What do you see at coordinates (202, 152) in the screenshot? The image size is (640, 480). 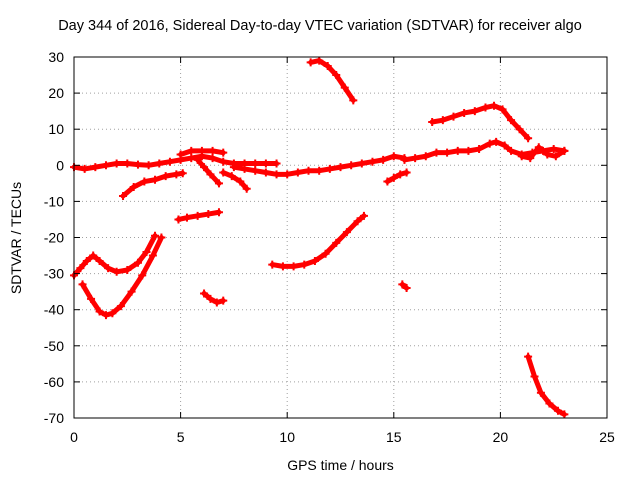 I see `series-arc-5to7` at bounding box center [202, 152].